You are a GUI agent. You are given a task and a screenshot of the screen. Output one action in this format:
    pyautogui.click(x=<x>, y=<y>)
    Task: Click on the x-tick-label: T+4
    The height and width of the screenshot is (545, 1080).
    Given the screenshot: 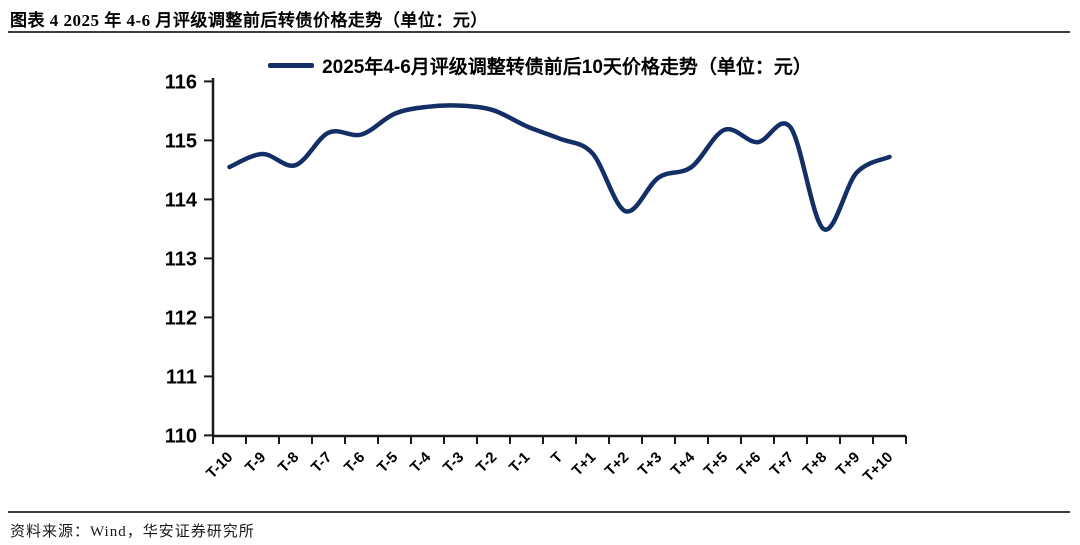 What is the action you would take?
    pyautogui.click(x=683, y=463)
    